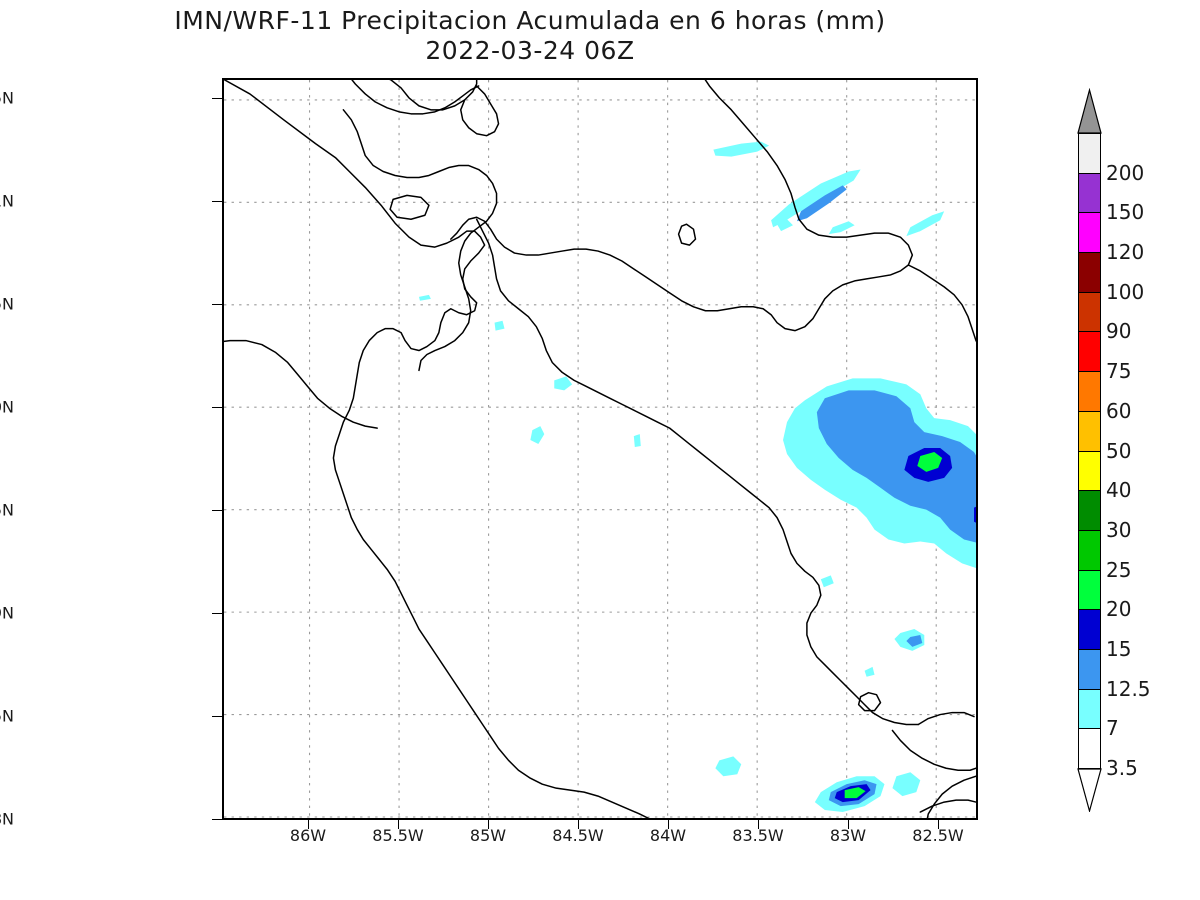  I want to click on x-tick-label: 86W, so click(308, 835).